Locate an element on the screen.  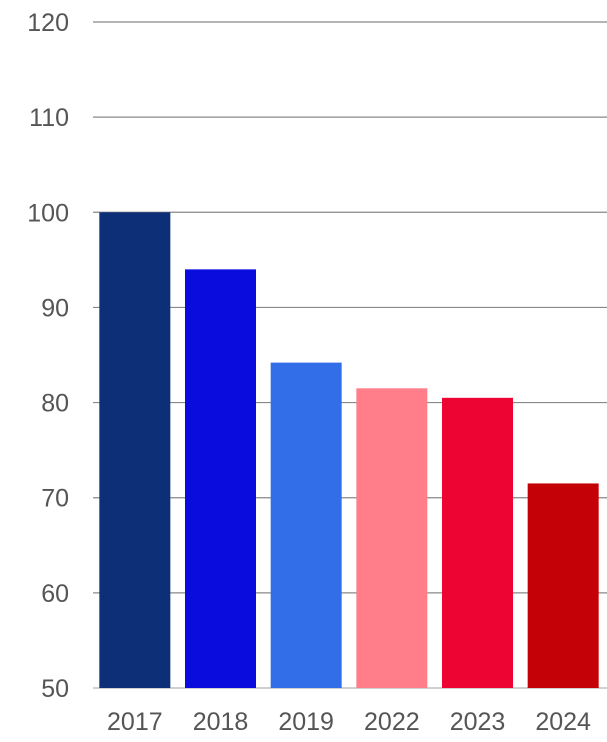
bar-2022 is located at coordinates (392, 538).